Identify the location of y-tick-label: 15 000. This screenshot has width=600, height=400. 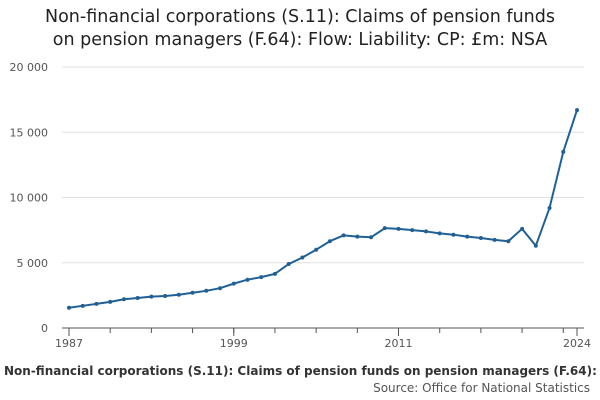
(29, 132).